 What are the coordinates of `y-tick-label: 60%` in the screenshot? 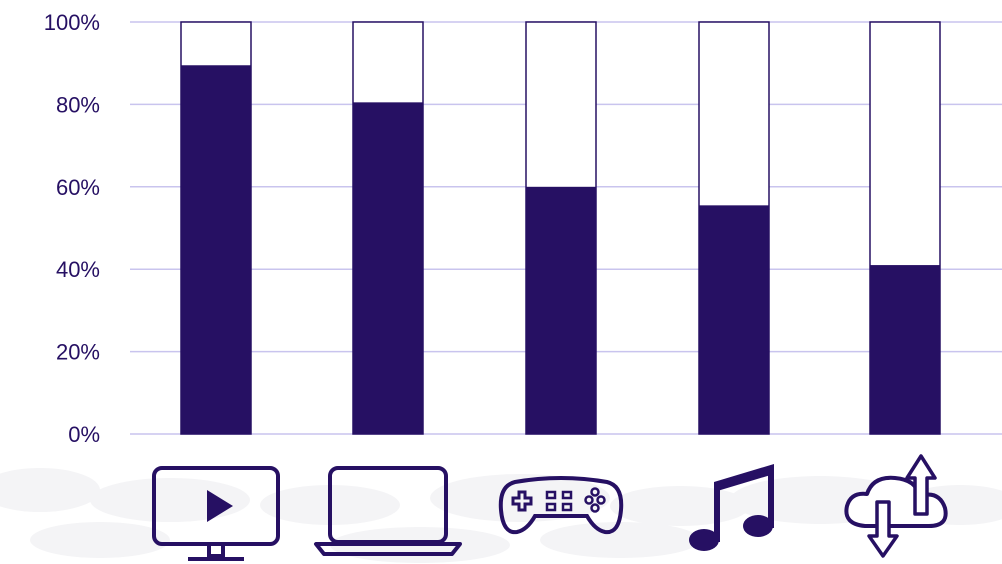 It's located at (78, 187).